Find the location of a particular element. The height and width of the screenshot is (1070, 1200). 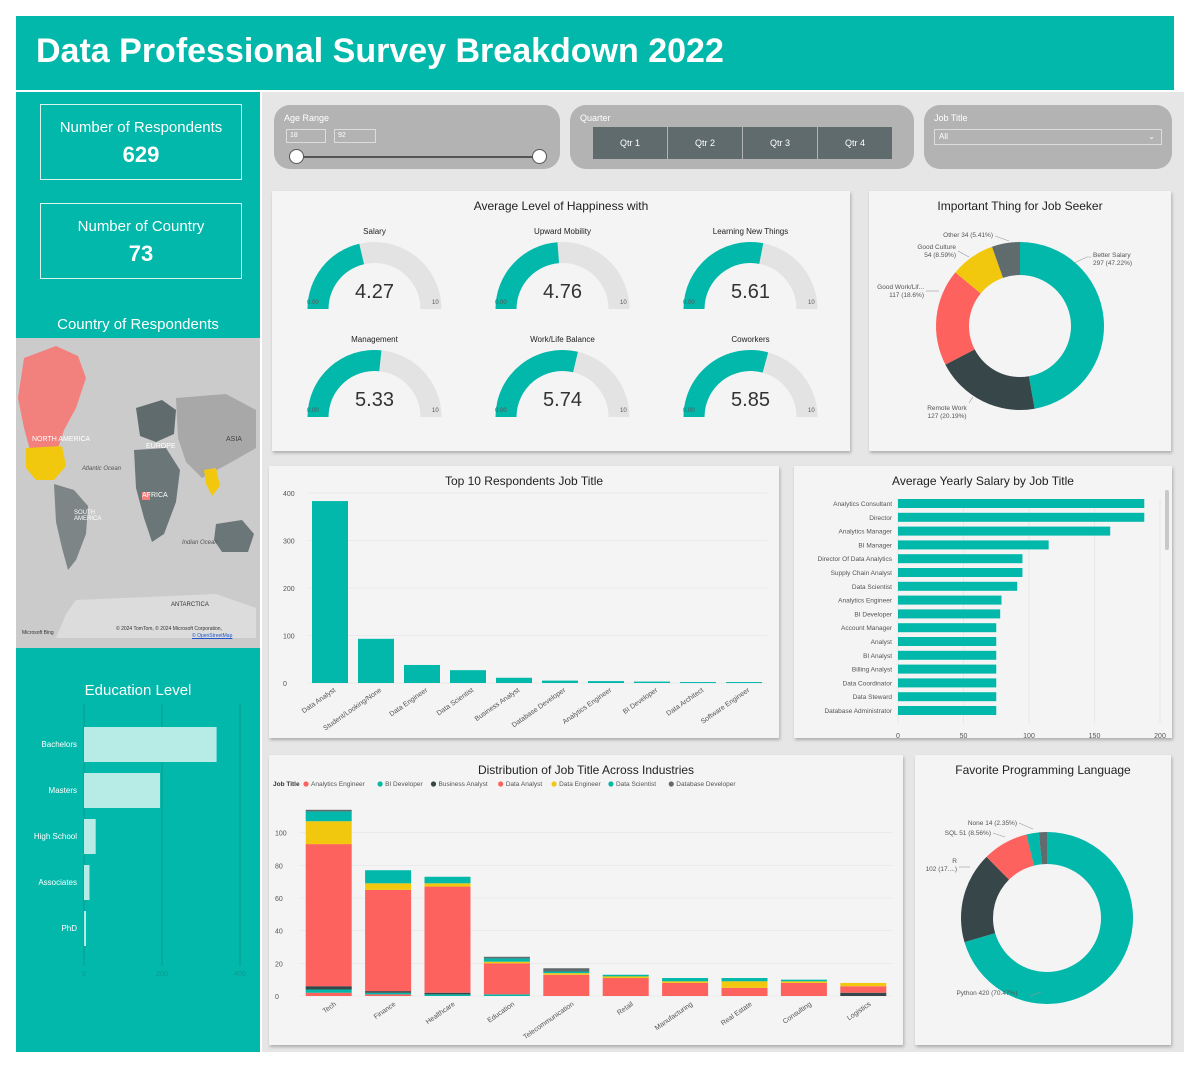

y-tick-label: Data Coordinator is located at coordinates (868, 683).